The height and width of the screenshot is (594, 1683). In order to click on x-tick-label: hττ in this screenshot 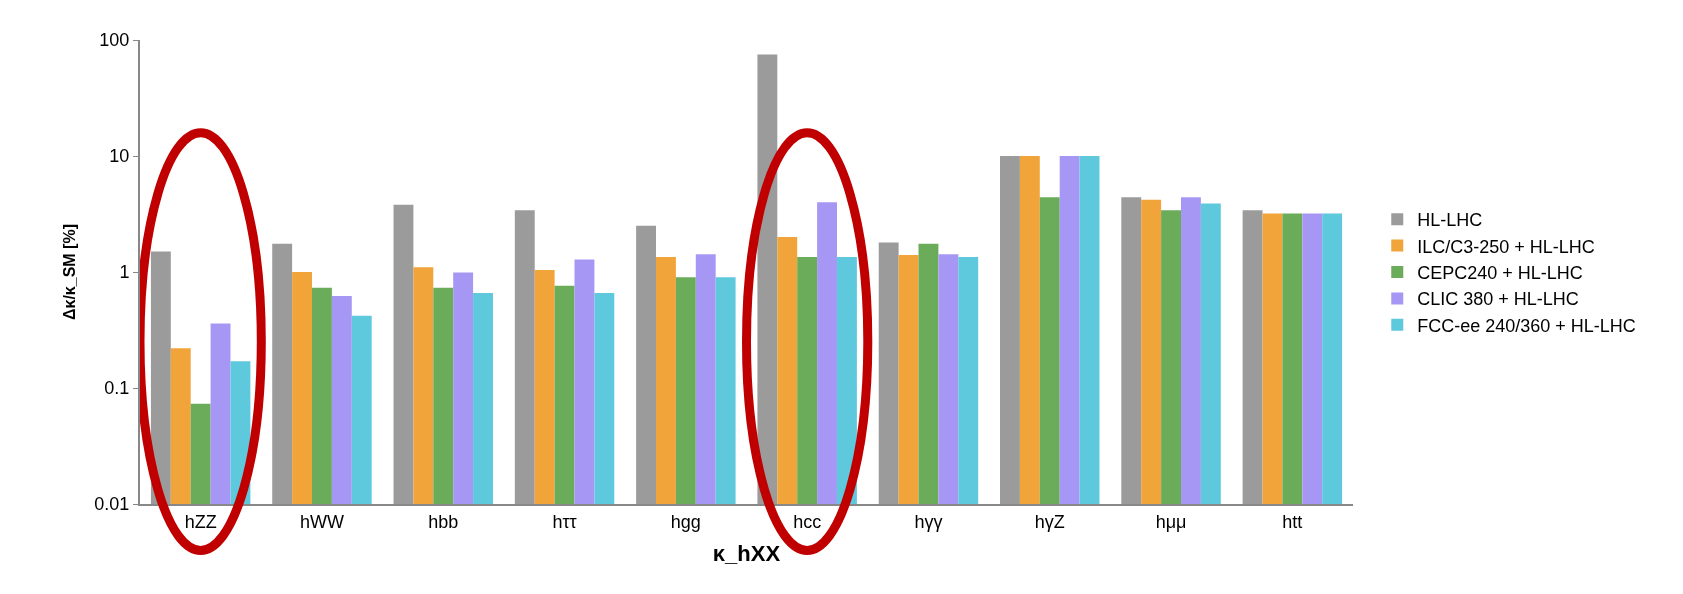, I will do `click(564, 521)`.